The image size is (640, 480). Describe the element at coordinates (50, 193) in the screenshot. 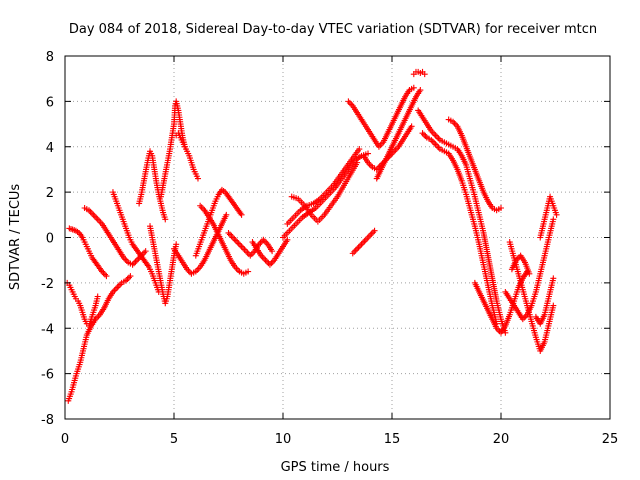

I see `y-tick-label: 2` at that location.